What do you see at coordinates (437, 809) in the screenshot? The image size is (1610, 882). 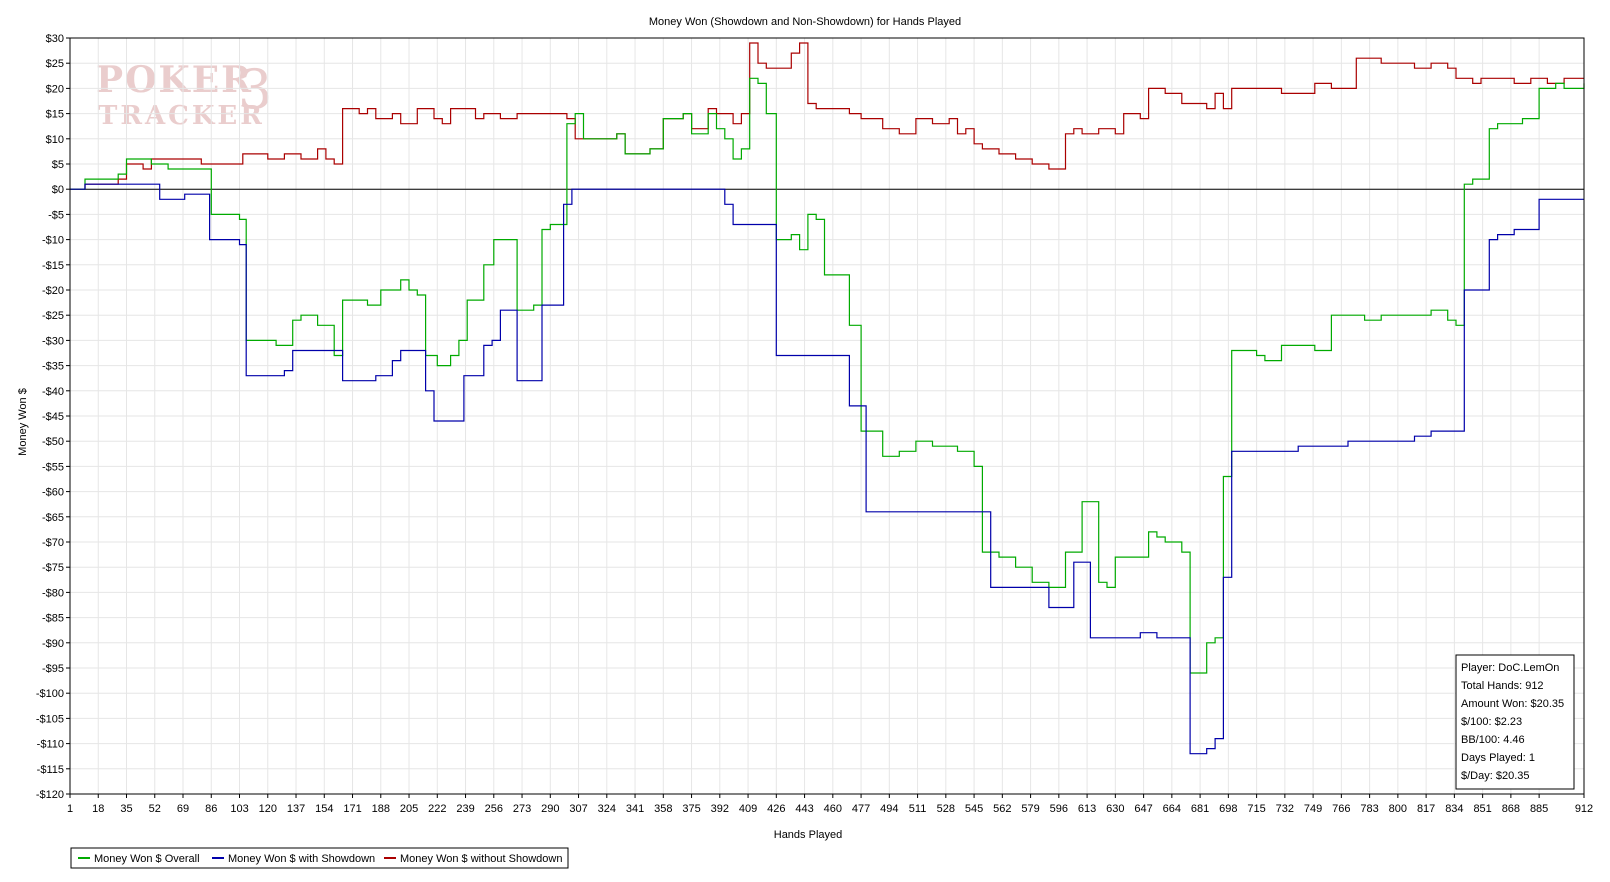 I see `x-tick-label: 222` at bounding box center [437, 809].